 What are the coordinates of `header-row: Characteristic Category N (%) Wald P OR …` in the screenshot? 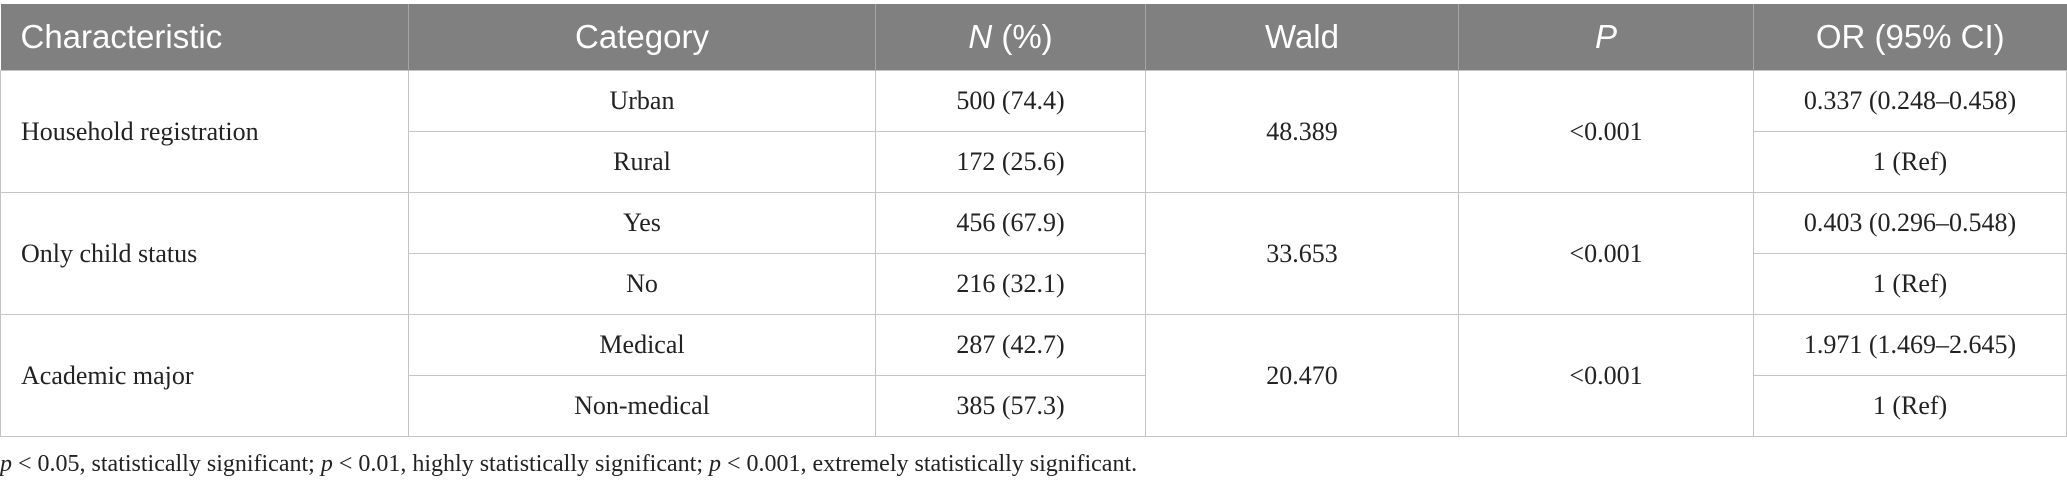 It's located at (1033, 37).